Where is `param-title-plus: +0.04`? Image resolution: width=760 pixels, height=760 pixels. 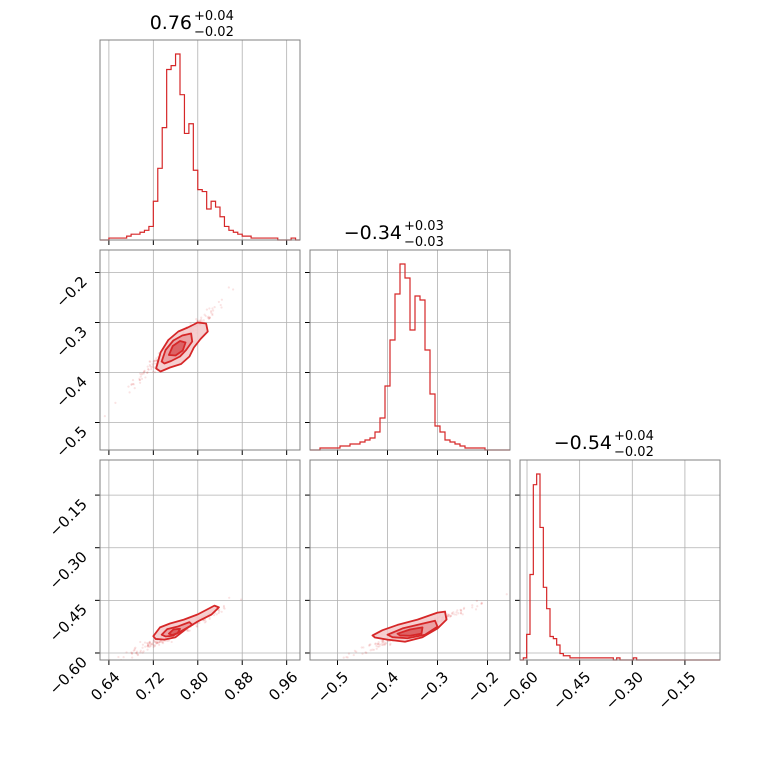 param-title-plus: +0.04 is located at coordinates (634, 436).